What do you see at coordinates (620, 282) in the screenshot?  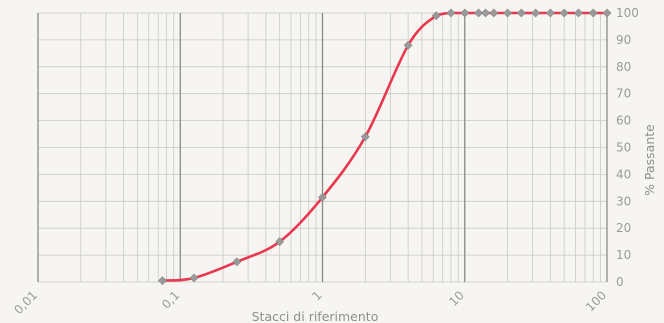 I see `y-tick-label: 0` at bounding box center [620, 282].